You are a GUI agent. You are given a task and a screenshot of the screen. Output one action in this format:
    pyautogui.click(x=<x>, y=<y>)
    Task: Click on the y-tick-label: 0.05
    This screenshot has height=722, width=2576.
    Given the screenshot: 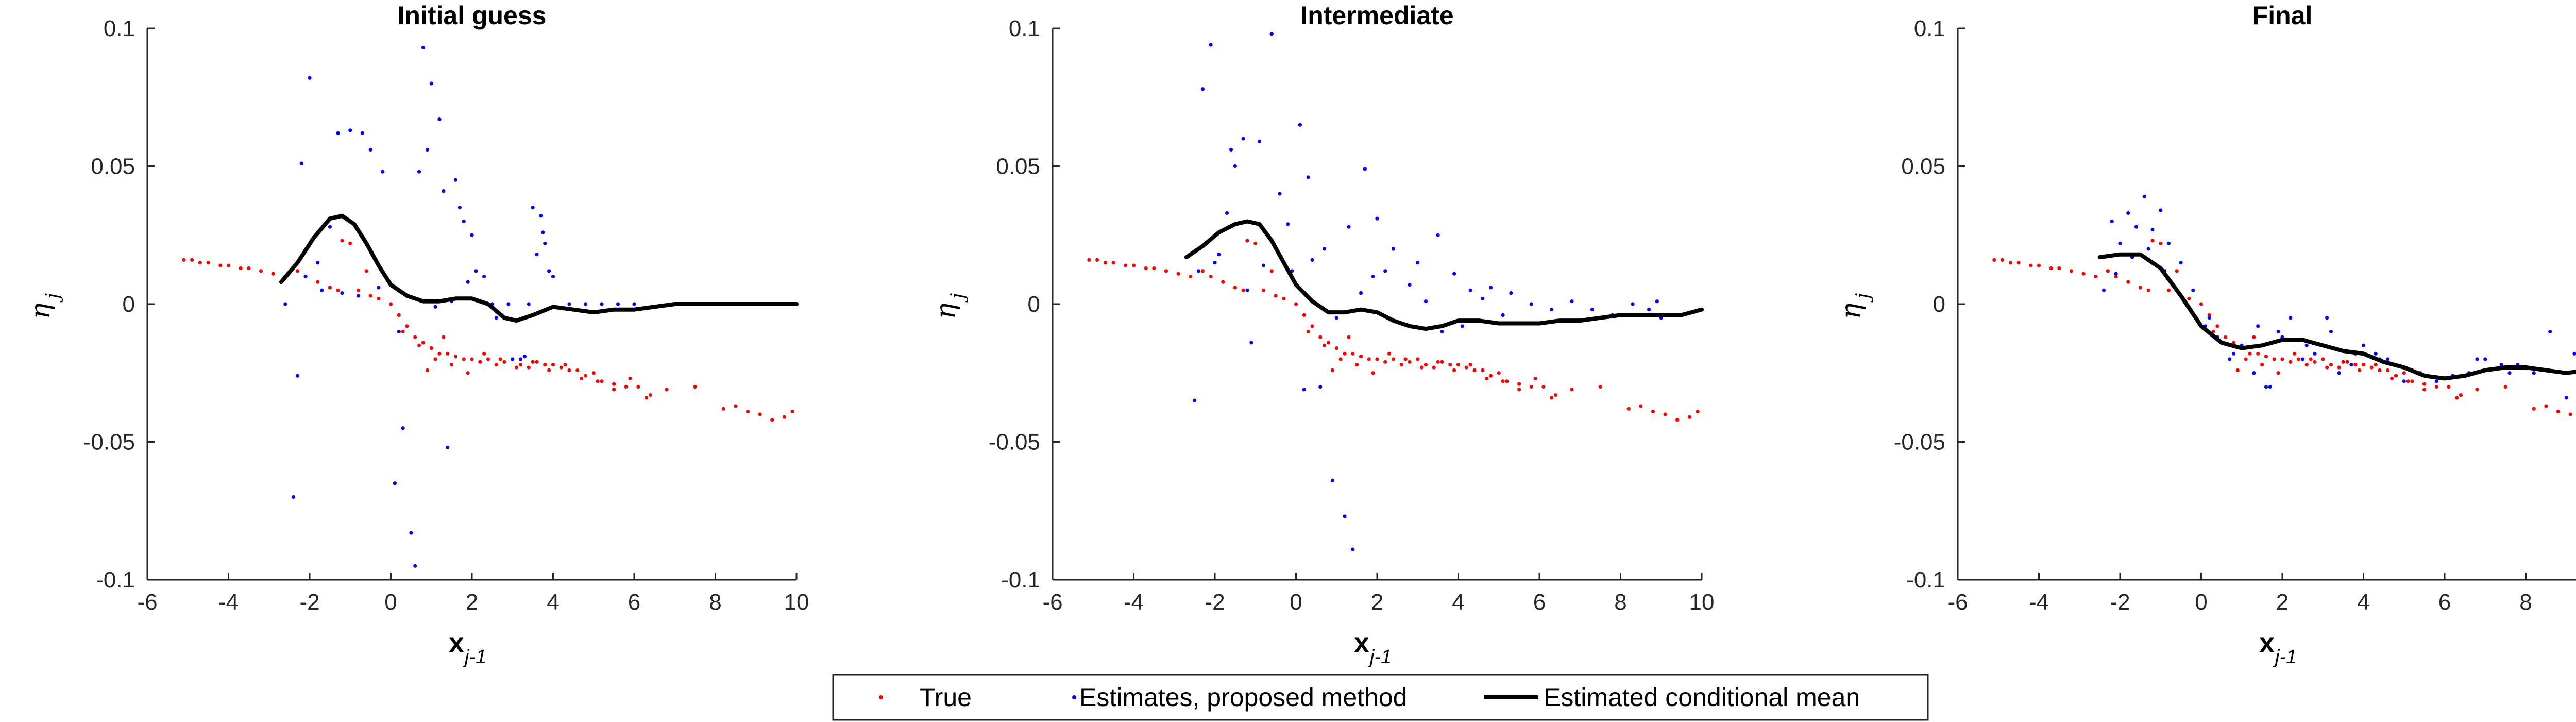 What is the action you would take?
    pyautogui.click(x=113, y=166)
    